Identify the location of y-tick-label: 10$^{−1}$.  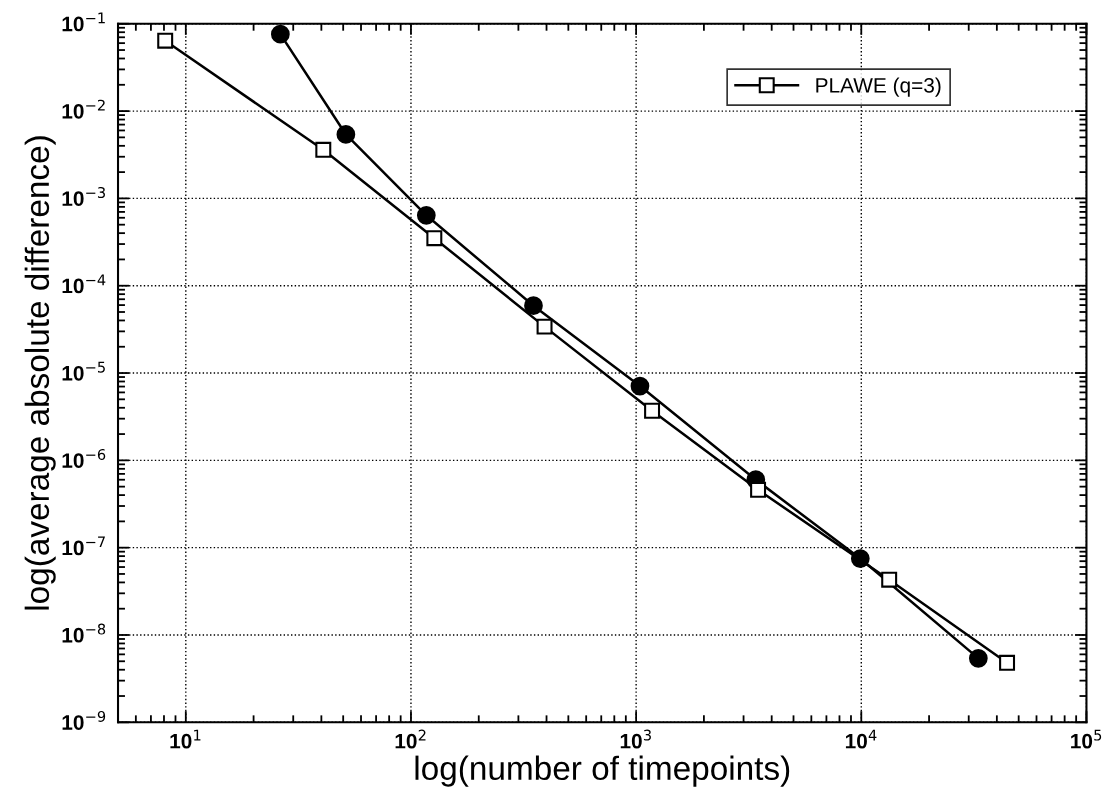
(83, 22).